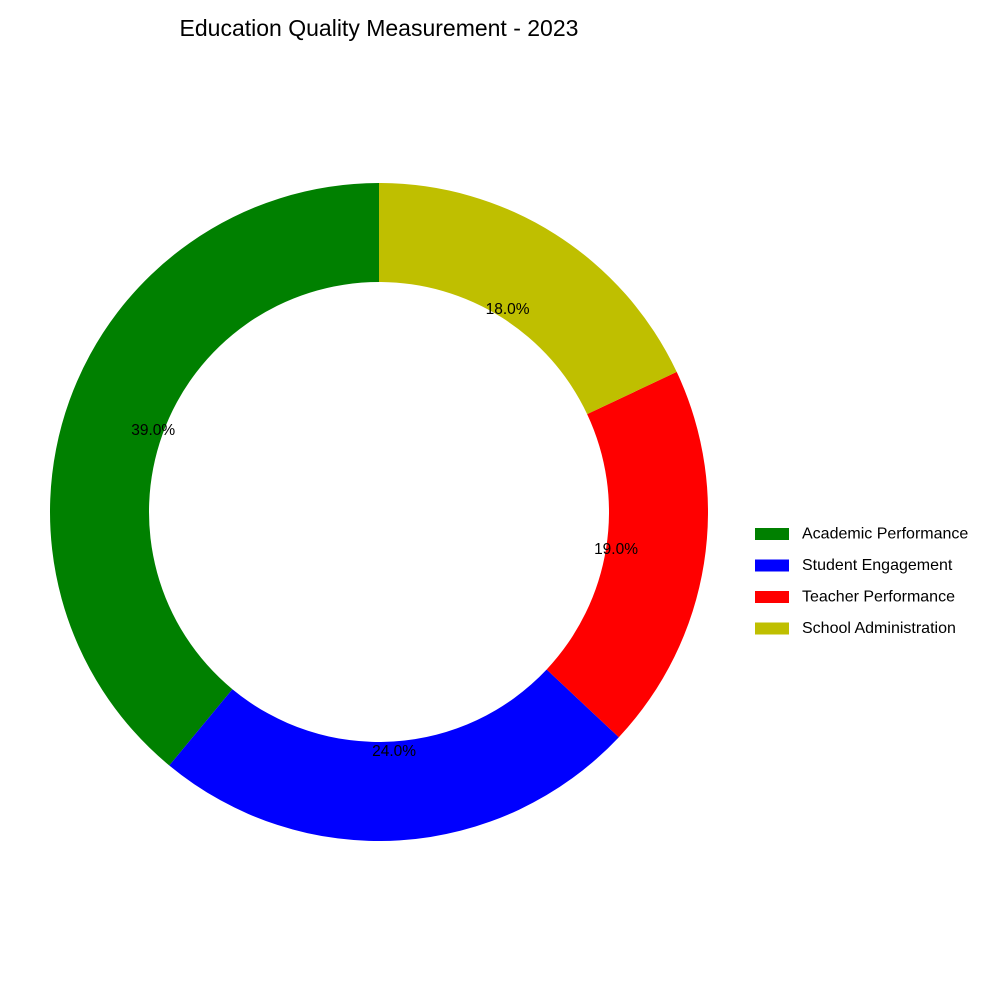 This screenshot has height=1000, width=1000. I want to click on value-label-student-engagement: 24.0%, so click(394, 751).